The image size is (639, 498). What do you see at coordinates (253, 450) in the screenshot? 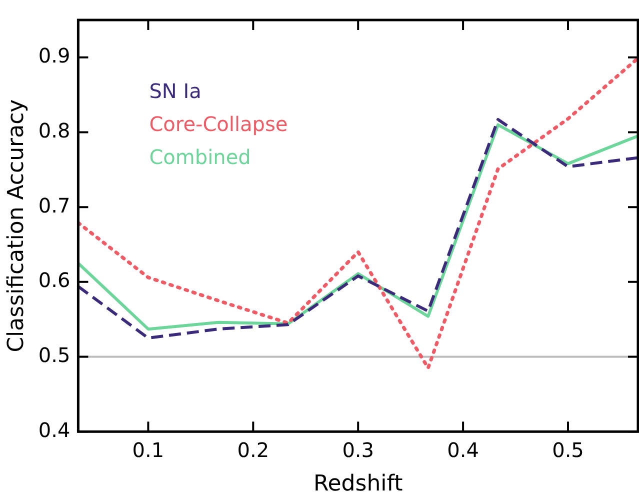
I see `x-tick-label: 0.2` at bounding box center [253, 450].